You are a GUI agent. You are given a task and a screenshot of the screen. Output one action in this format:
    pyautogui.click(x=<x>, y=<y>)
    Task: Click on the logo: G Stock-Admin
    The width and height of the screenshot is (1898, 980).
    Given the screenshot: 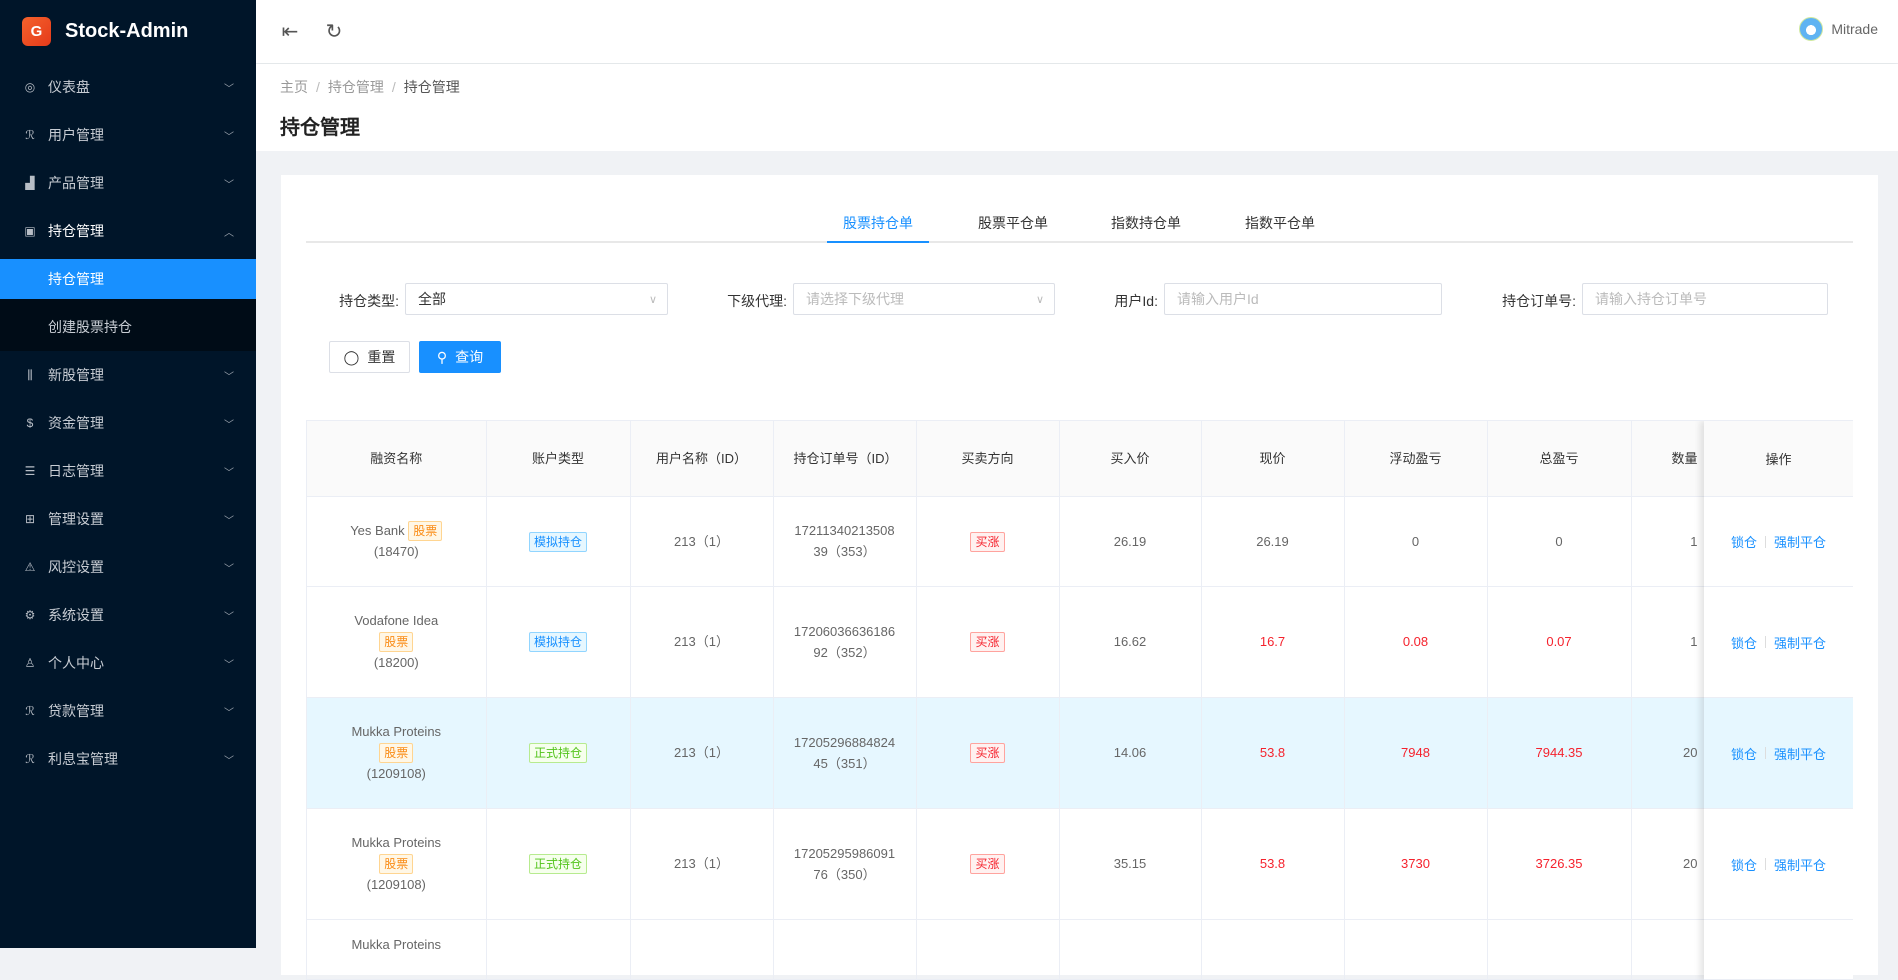 What is the action you would take?
    pyautogui.click(x=128, y=31)
    